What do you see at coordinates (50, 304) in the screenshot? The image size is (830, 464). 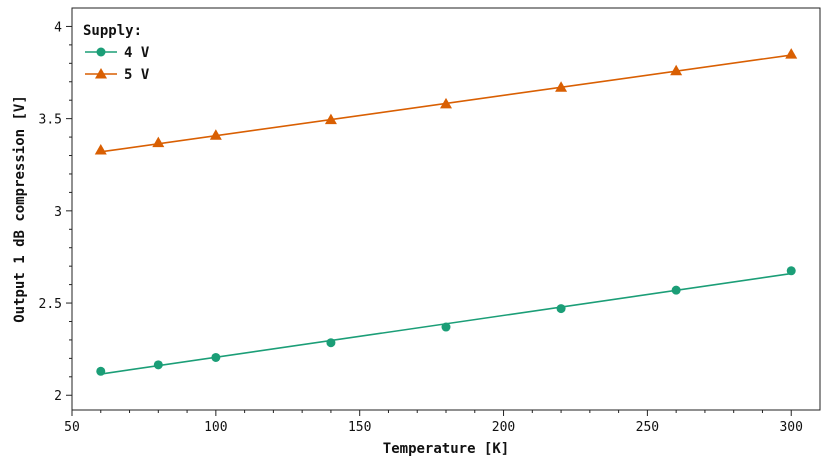 I see `y-tick-label: 2.5` at bounding box center [50, 304].